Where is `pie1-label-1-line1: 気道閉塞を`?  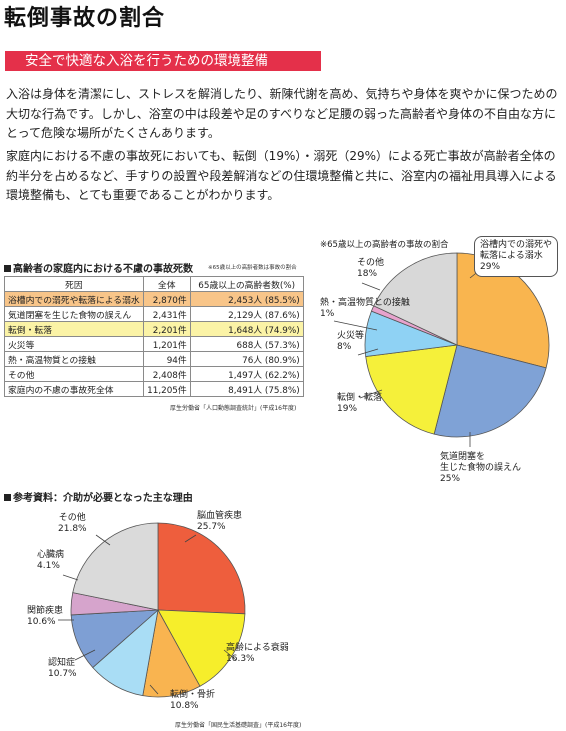 pie1-label-1-line1: 気道閉塞を is located at coordinates (463, 457).